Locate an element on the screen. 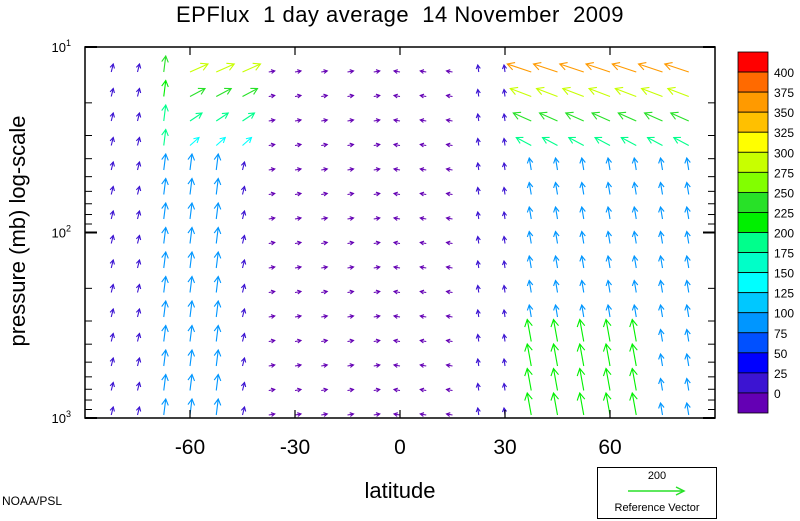 The image size is (800, 521). colorbar-label: 375 is located at coordinates (784, 93).